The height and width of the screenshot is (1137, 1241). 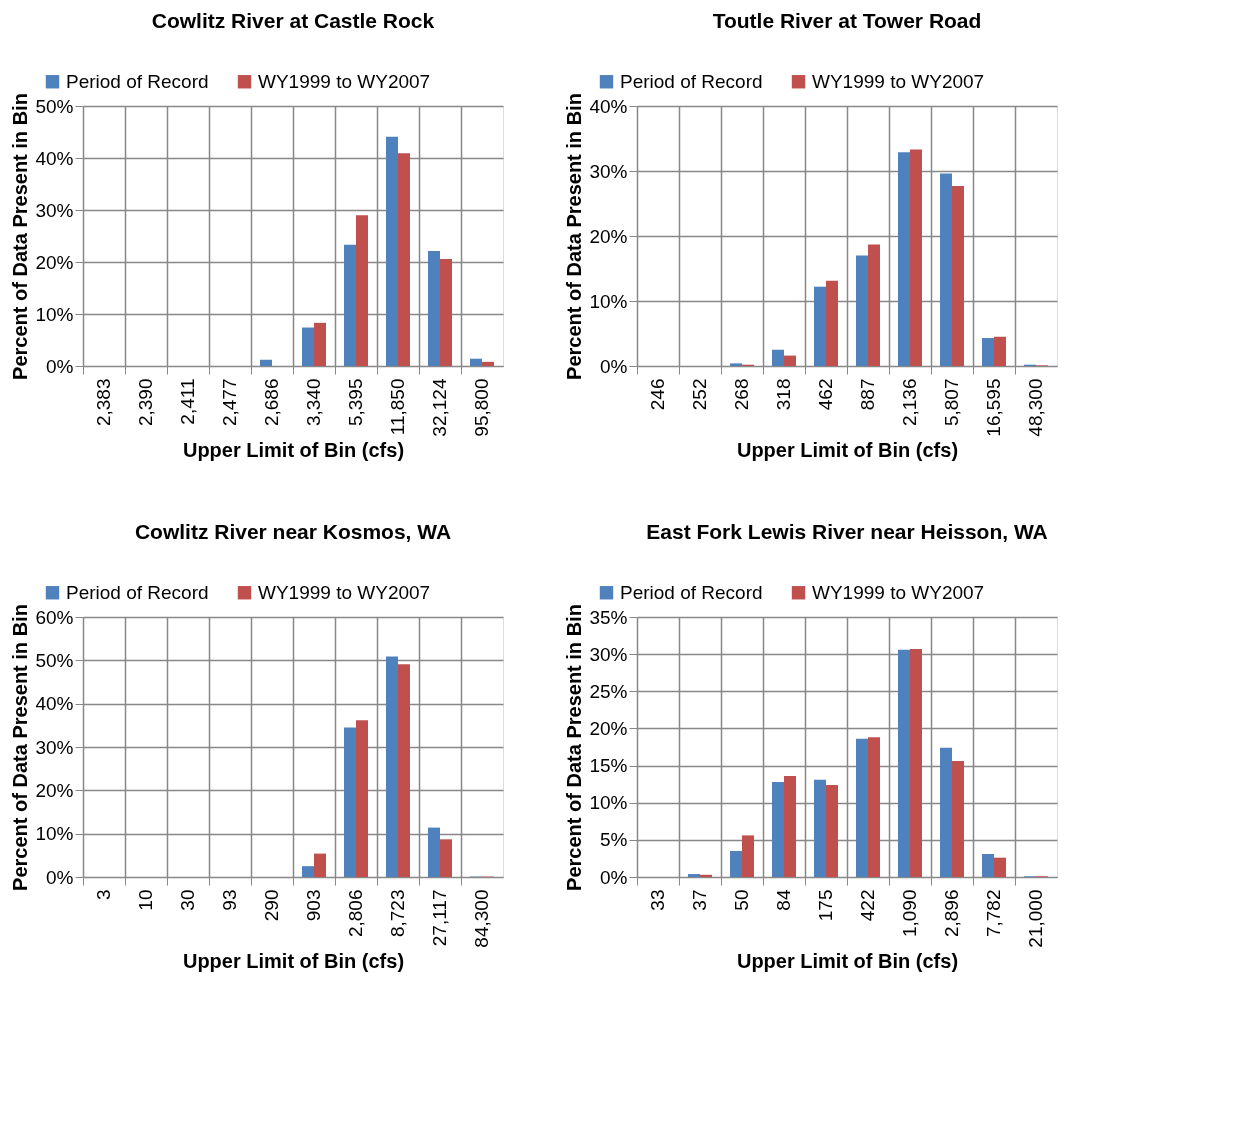 I want to click on x-tick-label: 37, so click(x=699, y=900).